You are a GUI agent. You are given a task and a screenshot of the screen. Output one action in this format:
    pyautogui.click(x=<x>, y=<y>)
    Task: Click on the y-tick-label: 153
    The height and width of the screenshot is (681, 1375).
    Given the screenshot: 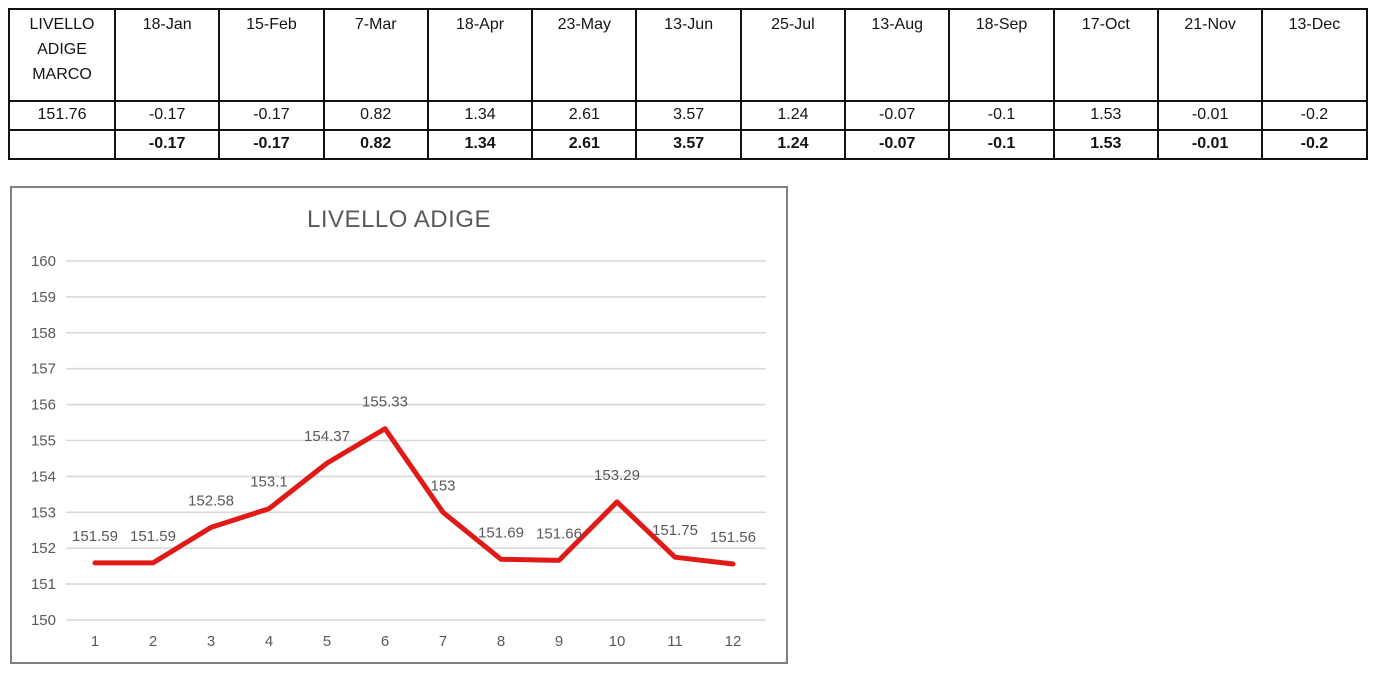 What is the action you would take?
    pyautogui.click(x=43, y=512)
    